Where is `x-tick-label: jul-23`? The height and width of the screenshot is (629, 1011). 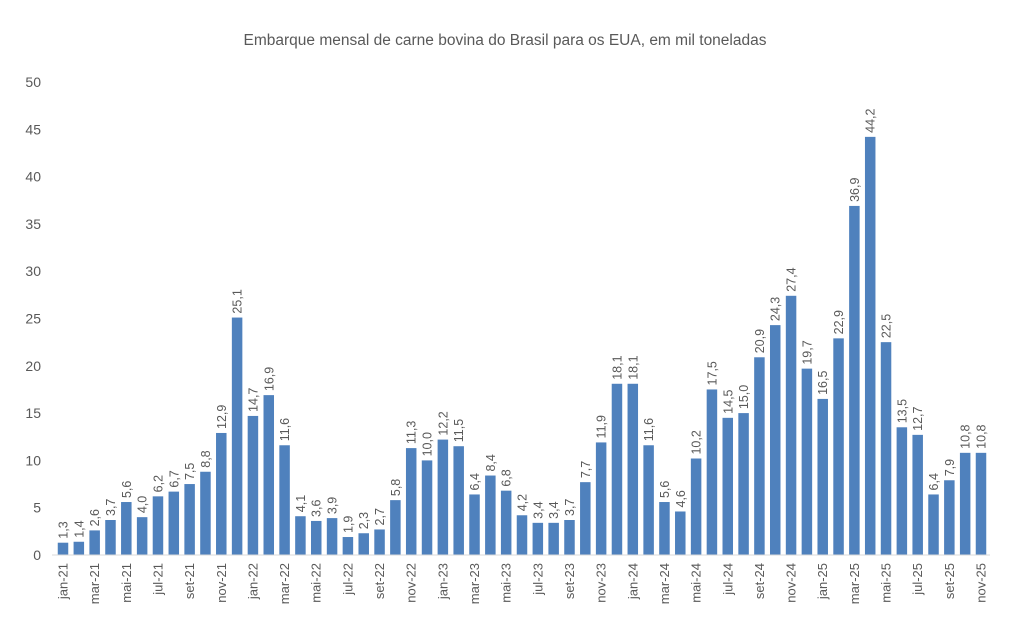 x-tick-label: jul-23 is located at coordinates (537, 579).